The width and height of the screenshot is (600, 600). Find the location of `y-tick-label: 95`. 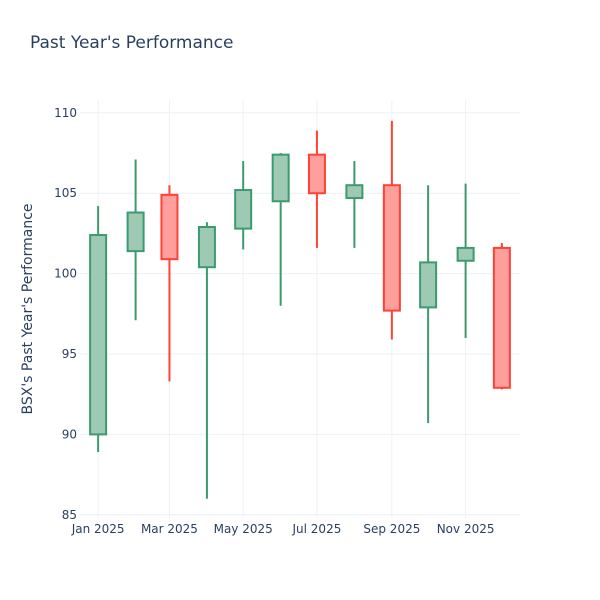

y-tick-label: 95 is located at coordinates (69, 354).